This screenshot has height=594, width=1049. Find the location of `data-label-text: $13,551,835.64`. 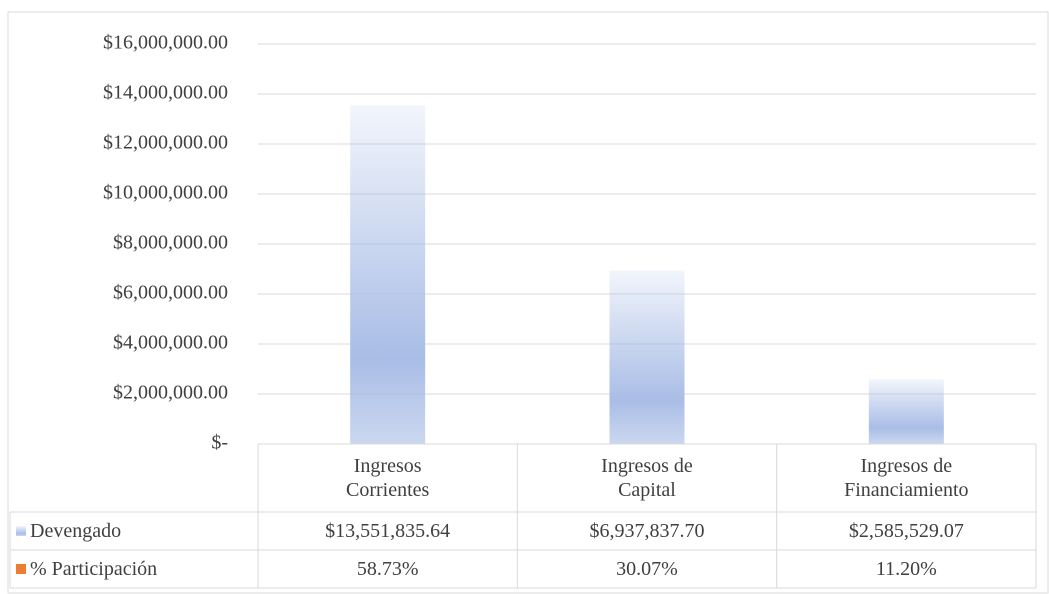

data-label-text: $13,551,835.64 is located at coordinates (388, 531).